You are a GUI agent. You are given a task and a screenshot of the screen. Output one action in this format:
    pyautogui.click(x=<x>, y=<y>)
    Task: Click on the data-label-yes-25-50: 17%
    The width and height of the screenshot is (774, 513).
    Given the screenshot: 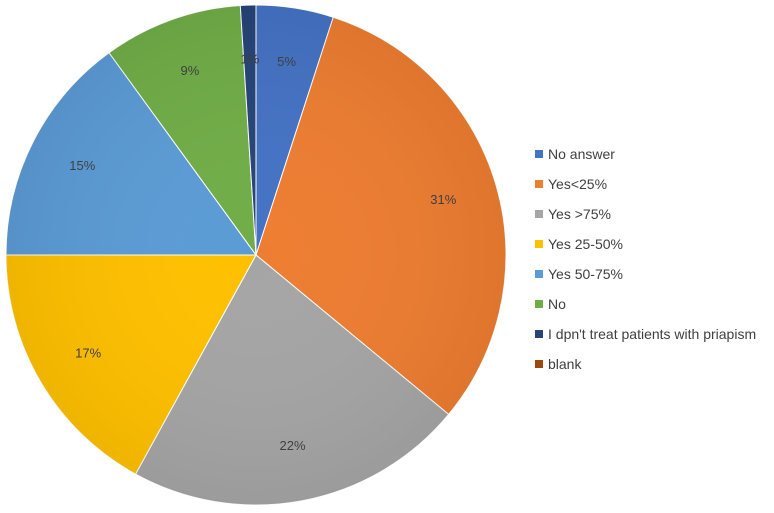 What is the action you would take?
    pyautogui.click(x=88, y=353)
    